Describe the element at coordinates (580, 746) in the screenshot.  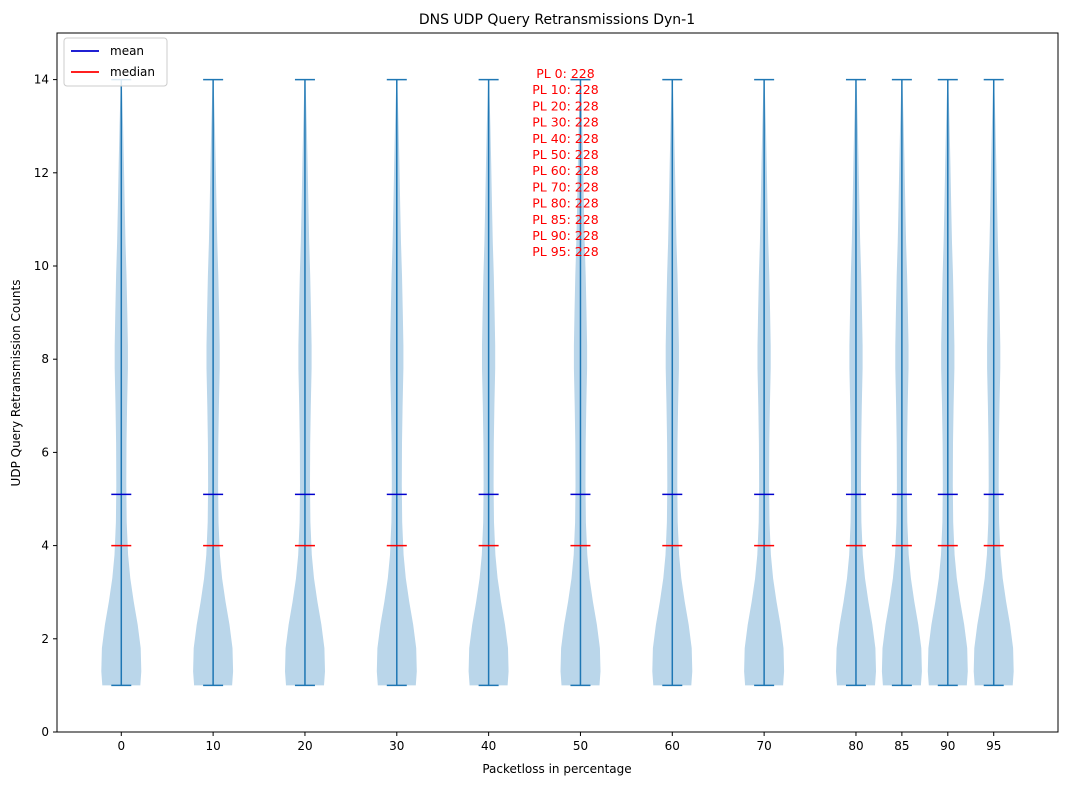
I see `x-tick-label: 50` at that location.